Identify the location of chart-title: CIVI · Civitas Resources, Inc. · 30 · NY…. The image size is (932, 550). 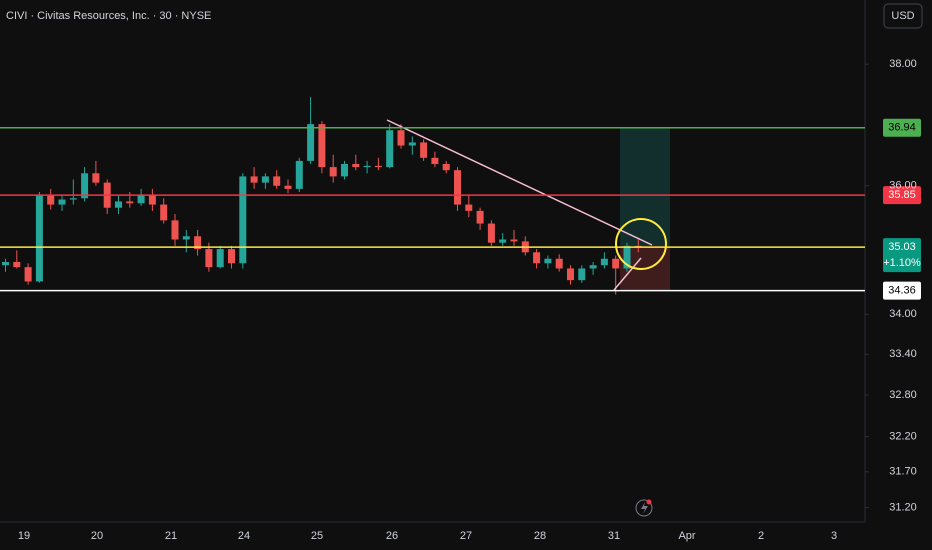
(108, 16).